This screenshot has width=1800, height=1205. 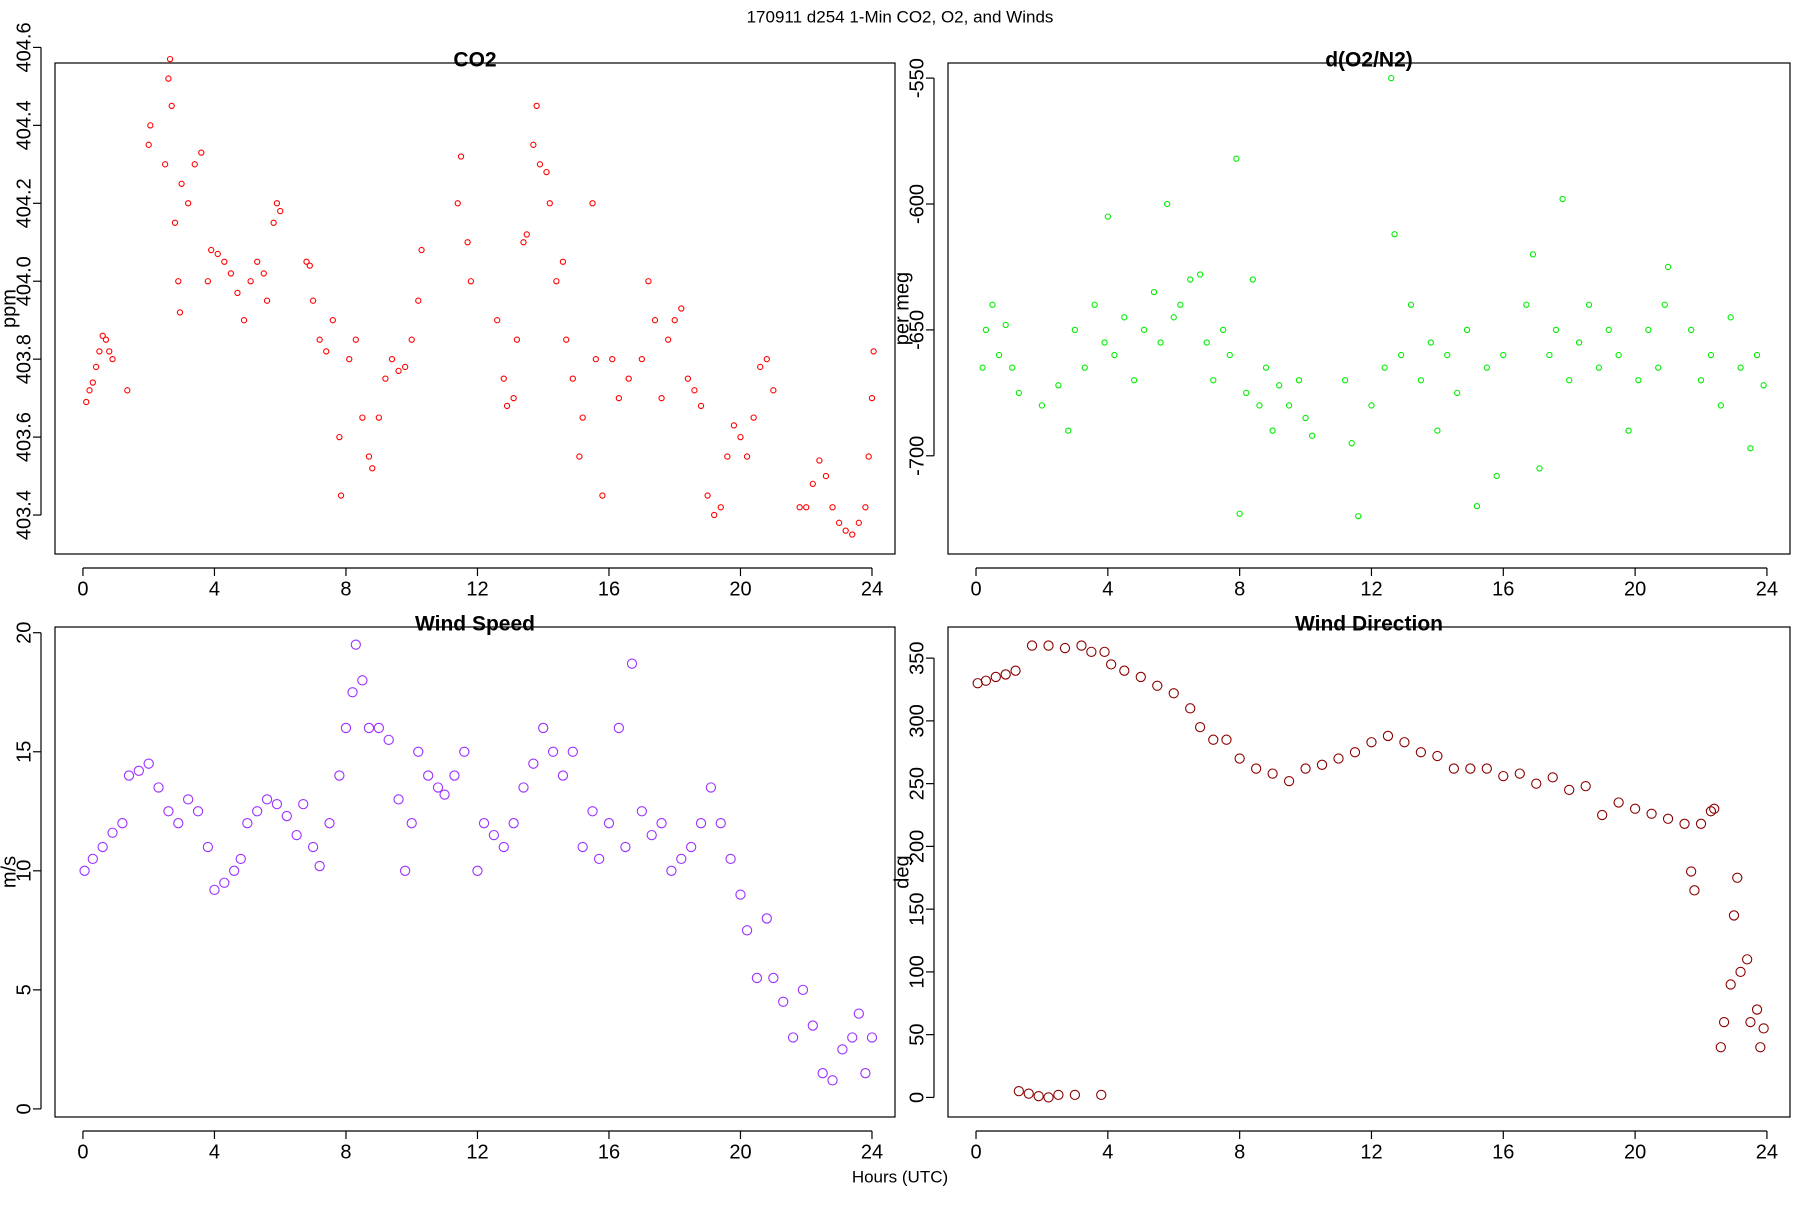 What do you see at coordinates (10, 872) in the screenshot?
I see `y-axis-label: m/s` at bounding box center [10, 872].